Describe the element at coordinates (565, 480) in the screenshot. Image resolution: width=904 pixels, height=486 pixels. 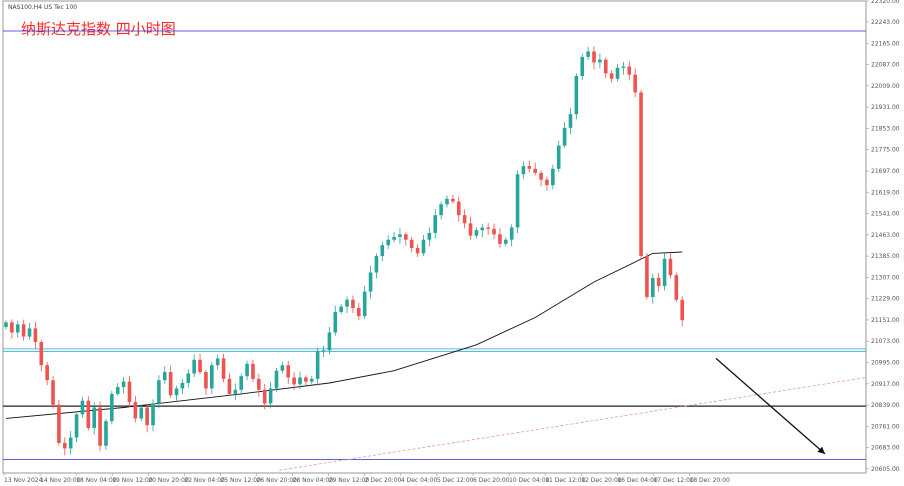
I see `x-tick-label: 11 Dec 12:00` at that location.